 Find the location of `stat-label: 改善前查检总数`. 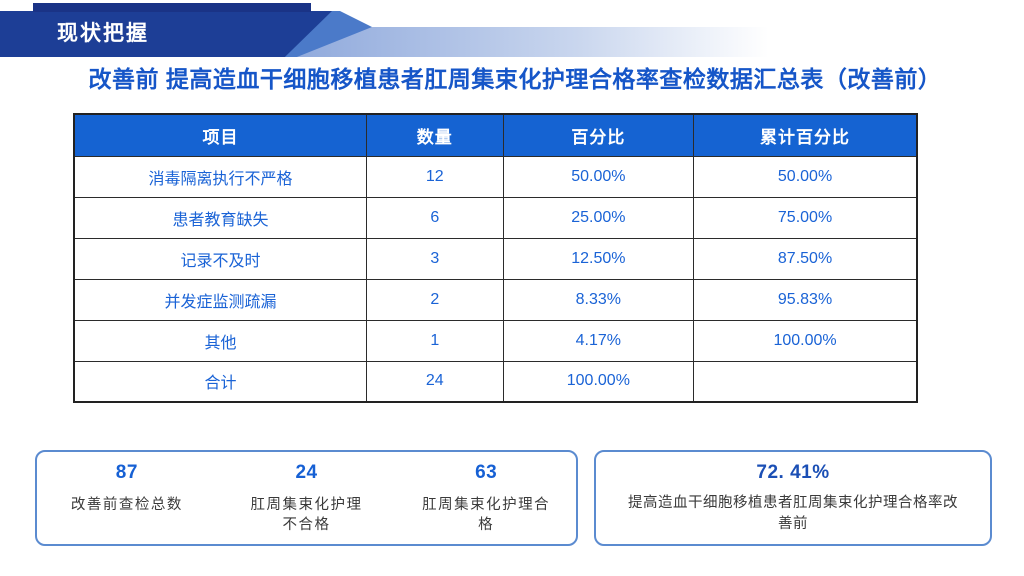

stat-label: 改善前查检总数 is located at coordinates (126, 505).